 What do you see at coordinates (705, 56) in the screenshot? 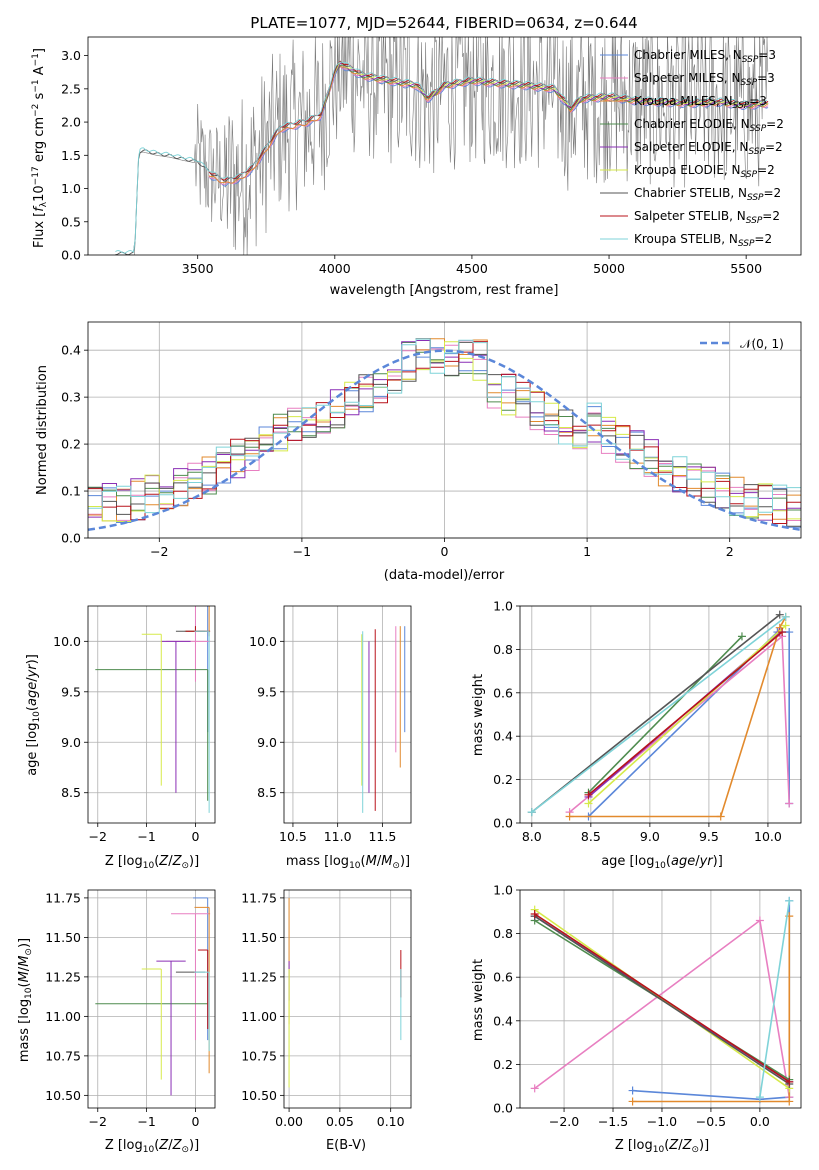
I see `legend-label-chabrier_miles: Chabrier MILES, NSSP=3` at bounding box center [705, 56].